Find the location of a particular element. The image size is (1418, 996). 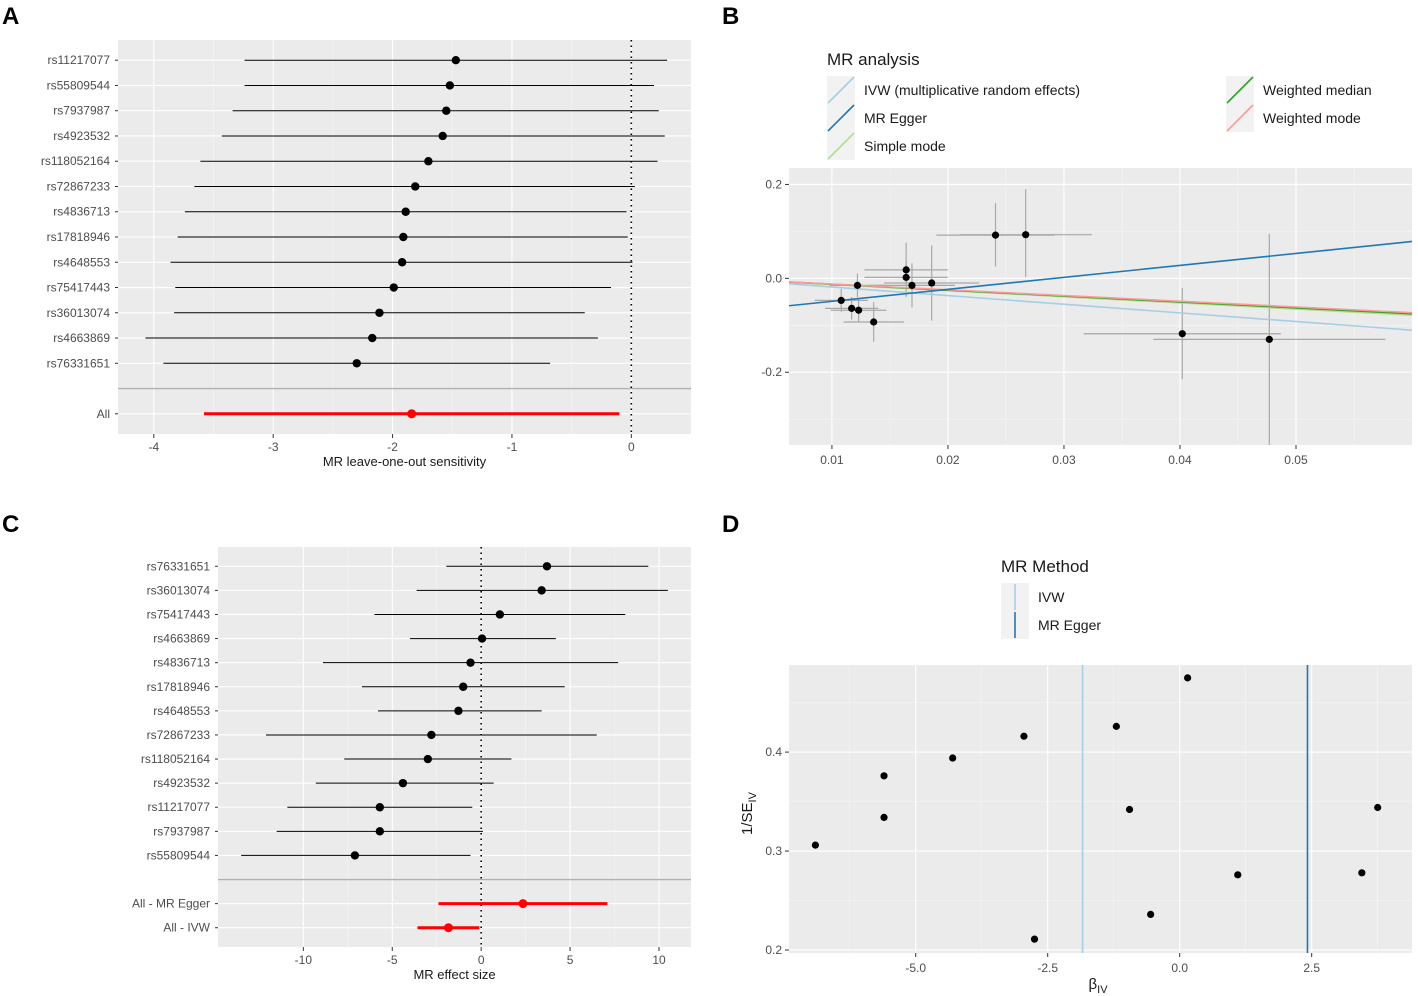

legend-label: IVW (multiplicative random effects) is located at coordinates (972, 90).